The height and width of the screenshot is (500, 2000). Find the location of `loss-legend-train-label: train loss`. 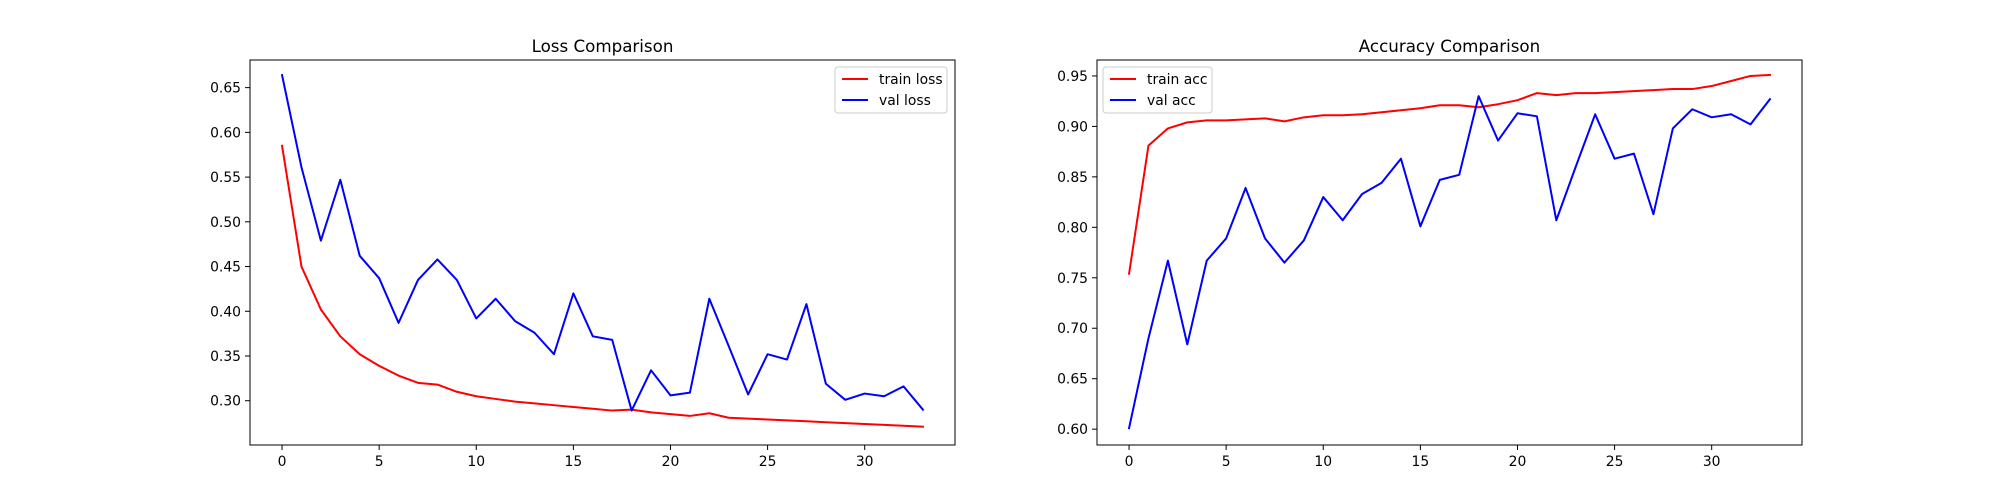

loss-legend-train-label: train loss is located at coordinates (911, 80).